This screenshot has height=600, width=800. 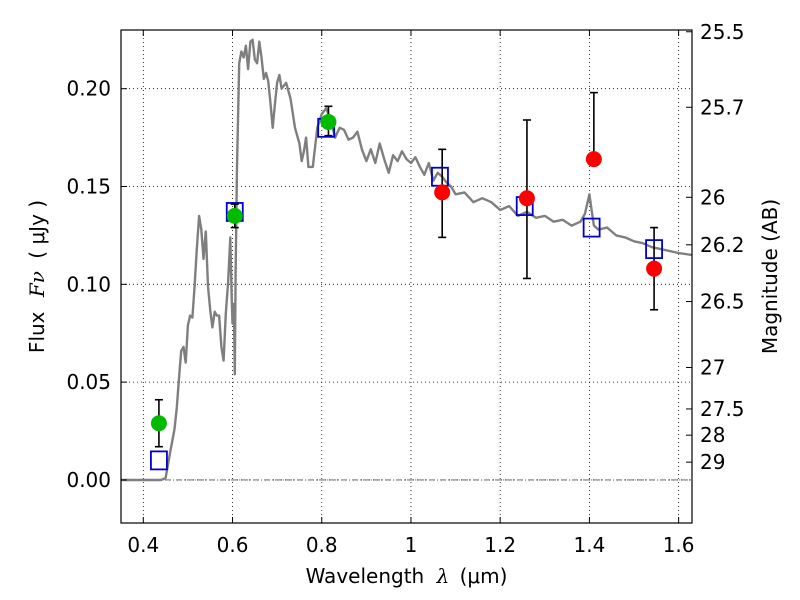 What do you see at coordinates (143, 545) in the screenshot?
I see `x-tick-label: 0.4` at bounding box center [143, 545].